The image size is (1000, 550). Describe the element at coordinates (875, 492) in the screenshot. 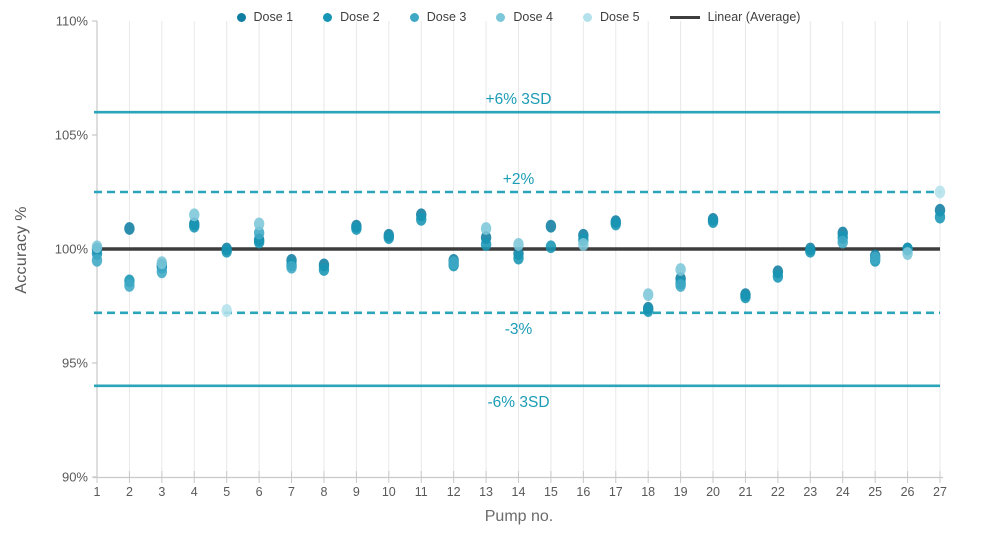

I see `x-tick-label: 25` at that location.